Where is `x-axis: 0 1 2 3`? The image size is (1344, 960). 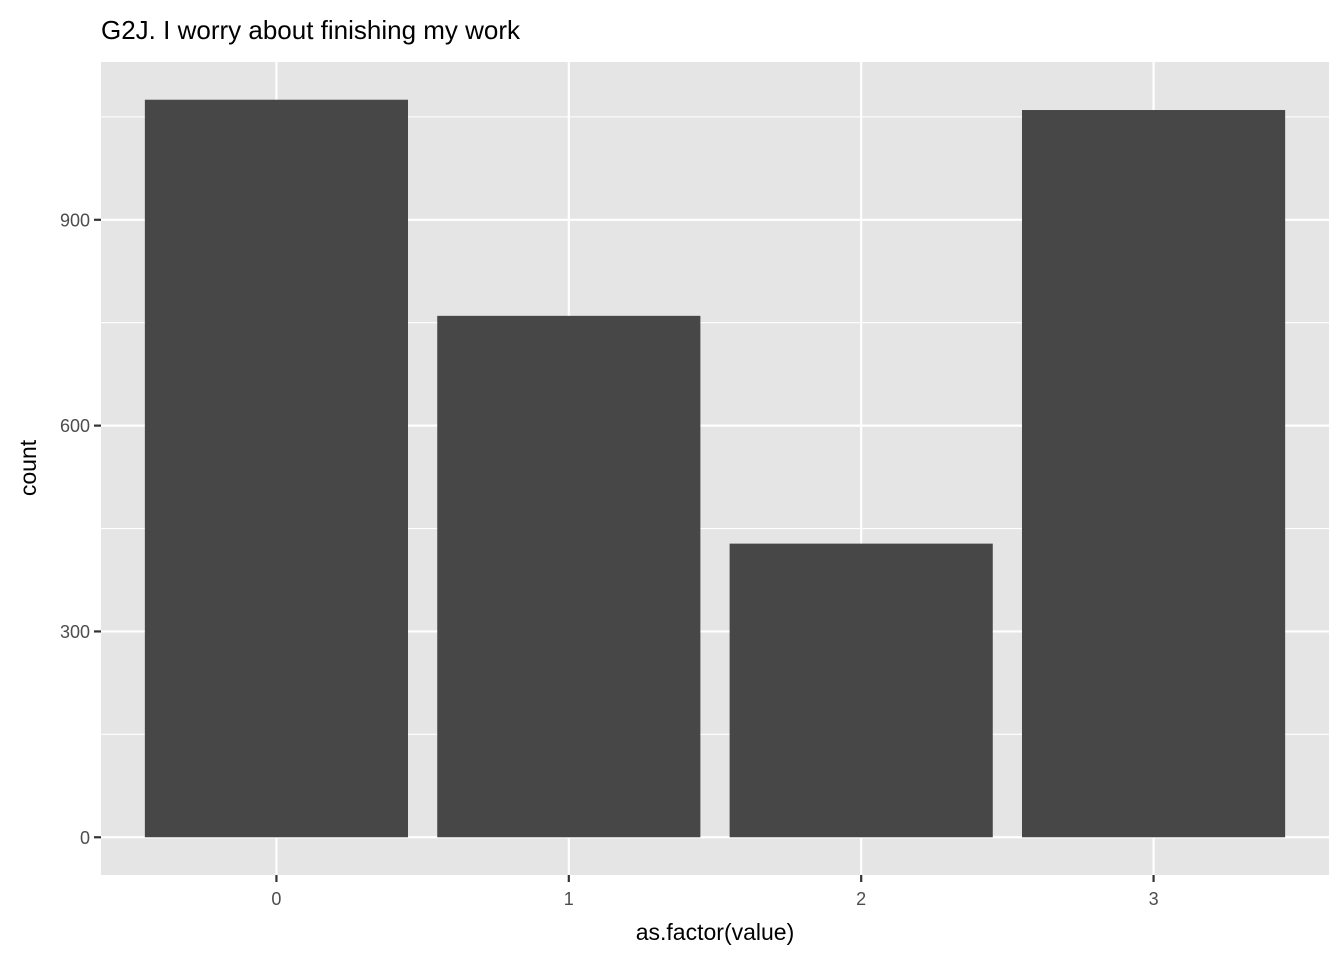 x-axis: 0 1 2 3 is located at coordinates (715, 892).